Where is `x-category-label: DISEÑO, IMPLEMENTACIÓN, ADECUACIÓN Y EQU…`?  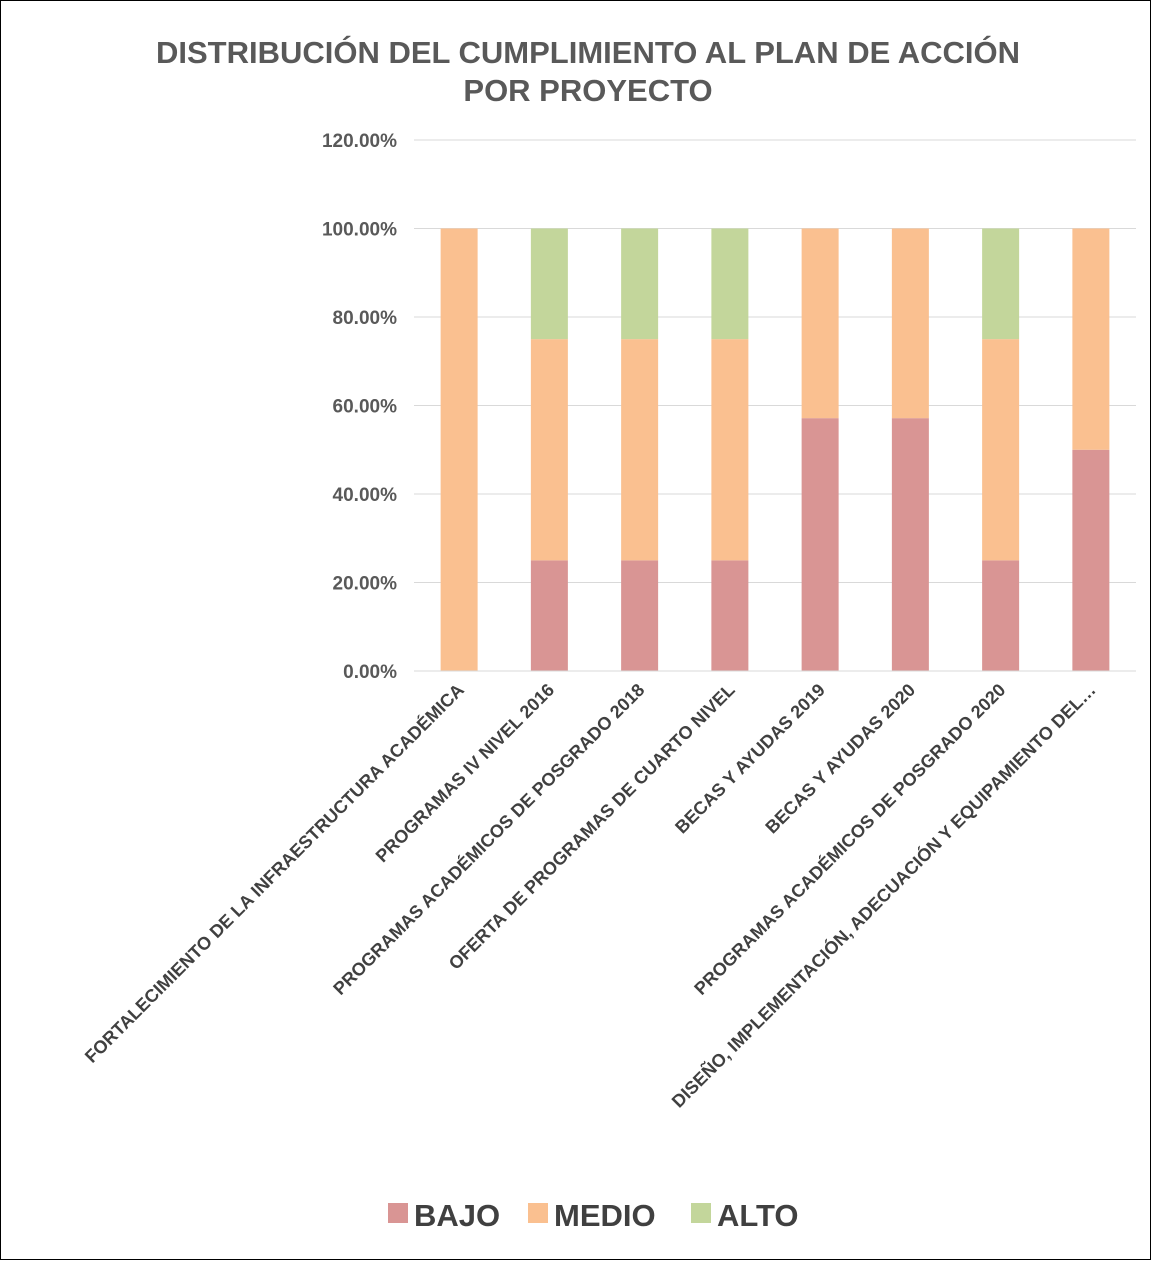
x-category-label: DISEÑO, IMPLEMENTACIÓN, ADECUACIÓN Y EQU… is located at coordinates (883, 895).